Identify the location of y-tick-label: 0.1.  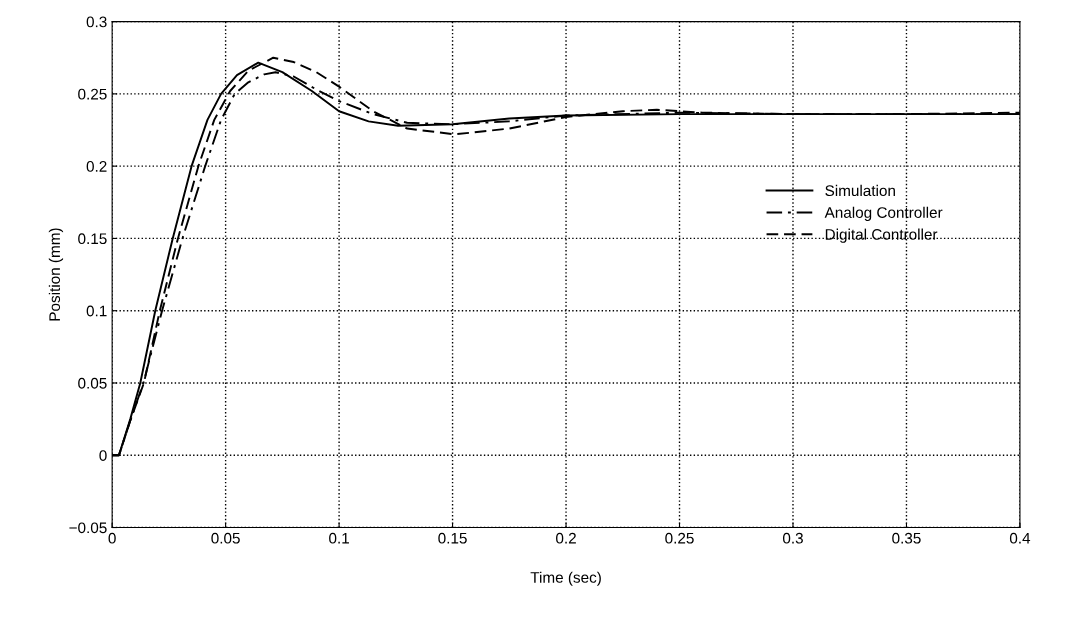
(96, 311).